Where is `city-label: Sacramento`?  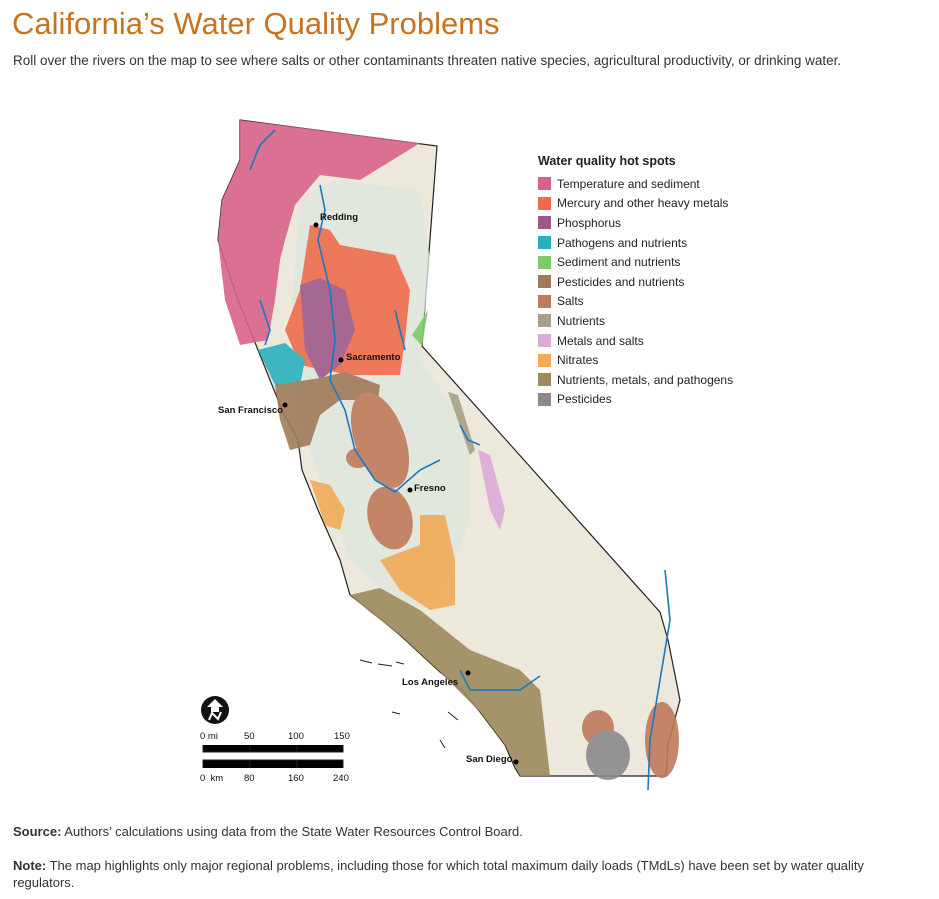
city-label: Sacramento is located at coordinates (373, 357).